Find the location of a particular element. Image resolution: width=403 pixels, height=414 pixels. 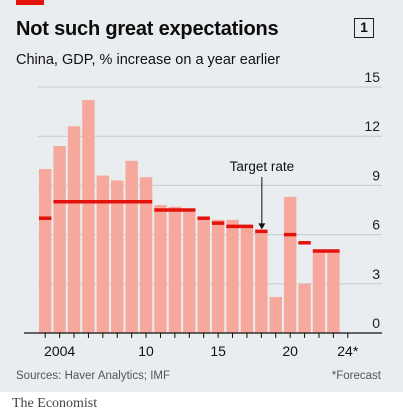

annotation-arrowhead is located at coordinates (261, 226).